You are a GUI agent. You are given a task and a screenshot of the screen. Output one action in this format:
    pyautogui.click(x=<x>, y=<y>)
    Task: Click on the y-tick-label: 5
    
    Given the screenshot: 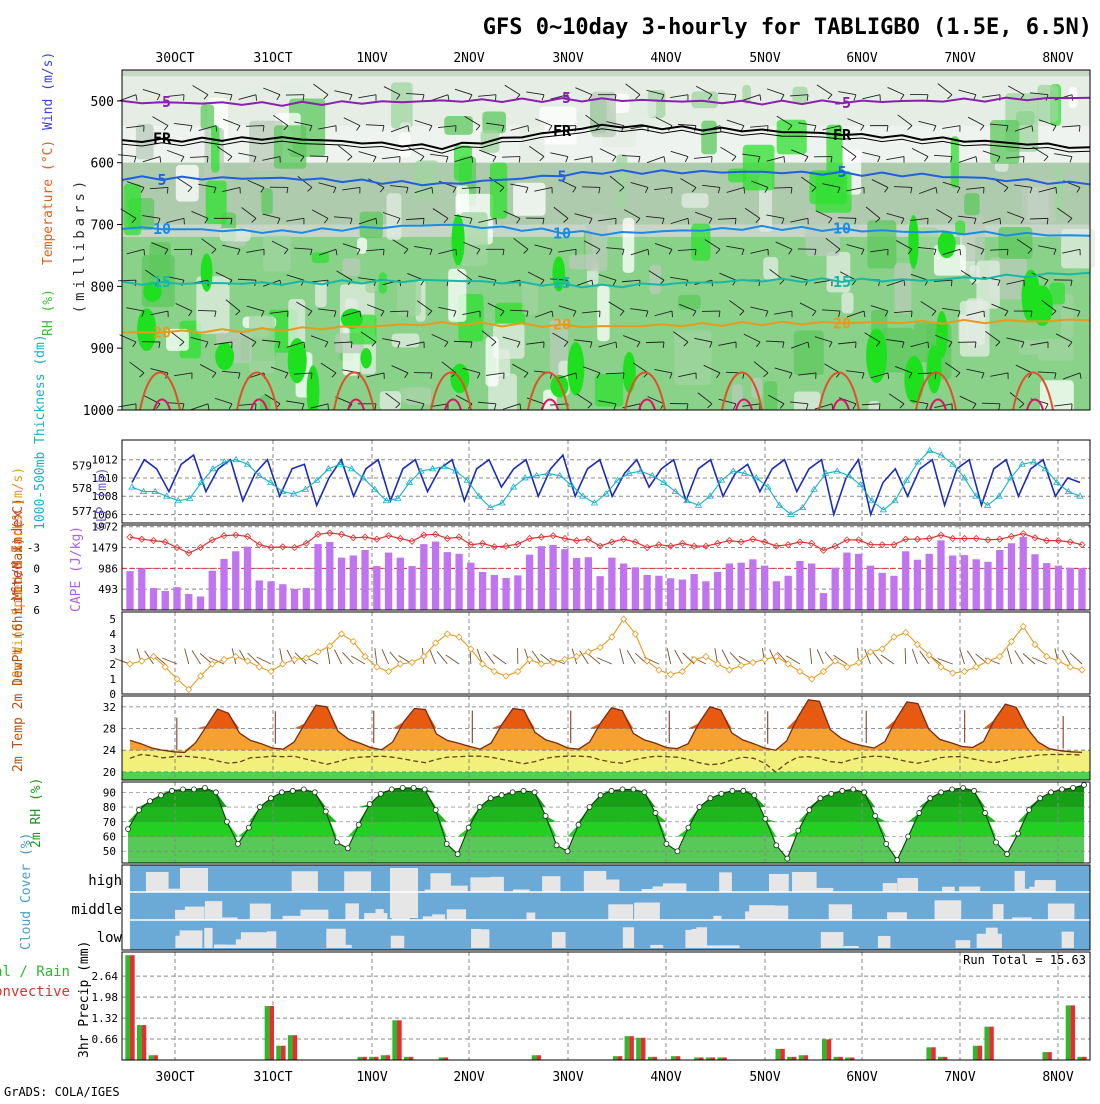 What is the action you would take?
    pyautogui.click(x=112, y=619)
    